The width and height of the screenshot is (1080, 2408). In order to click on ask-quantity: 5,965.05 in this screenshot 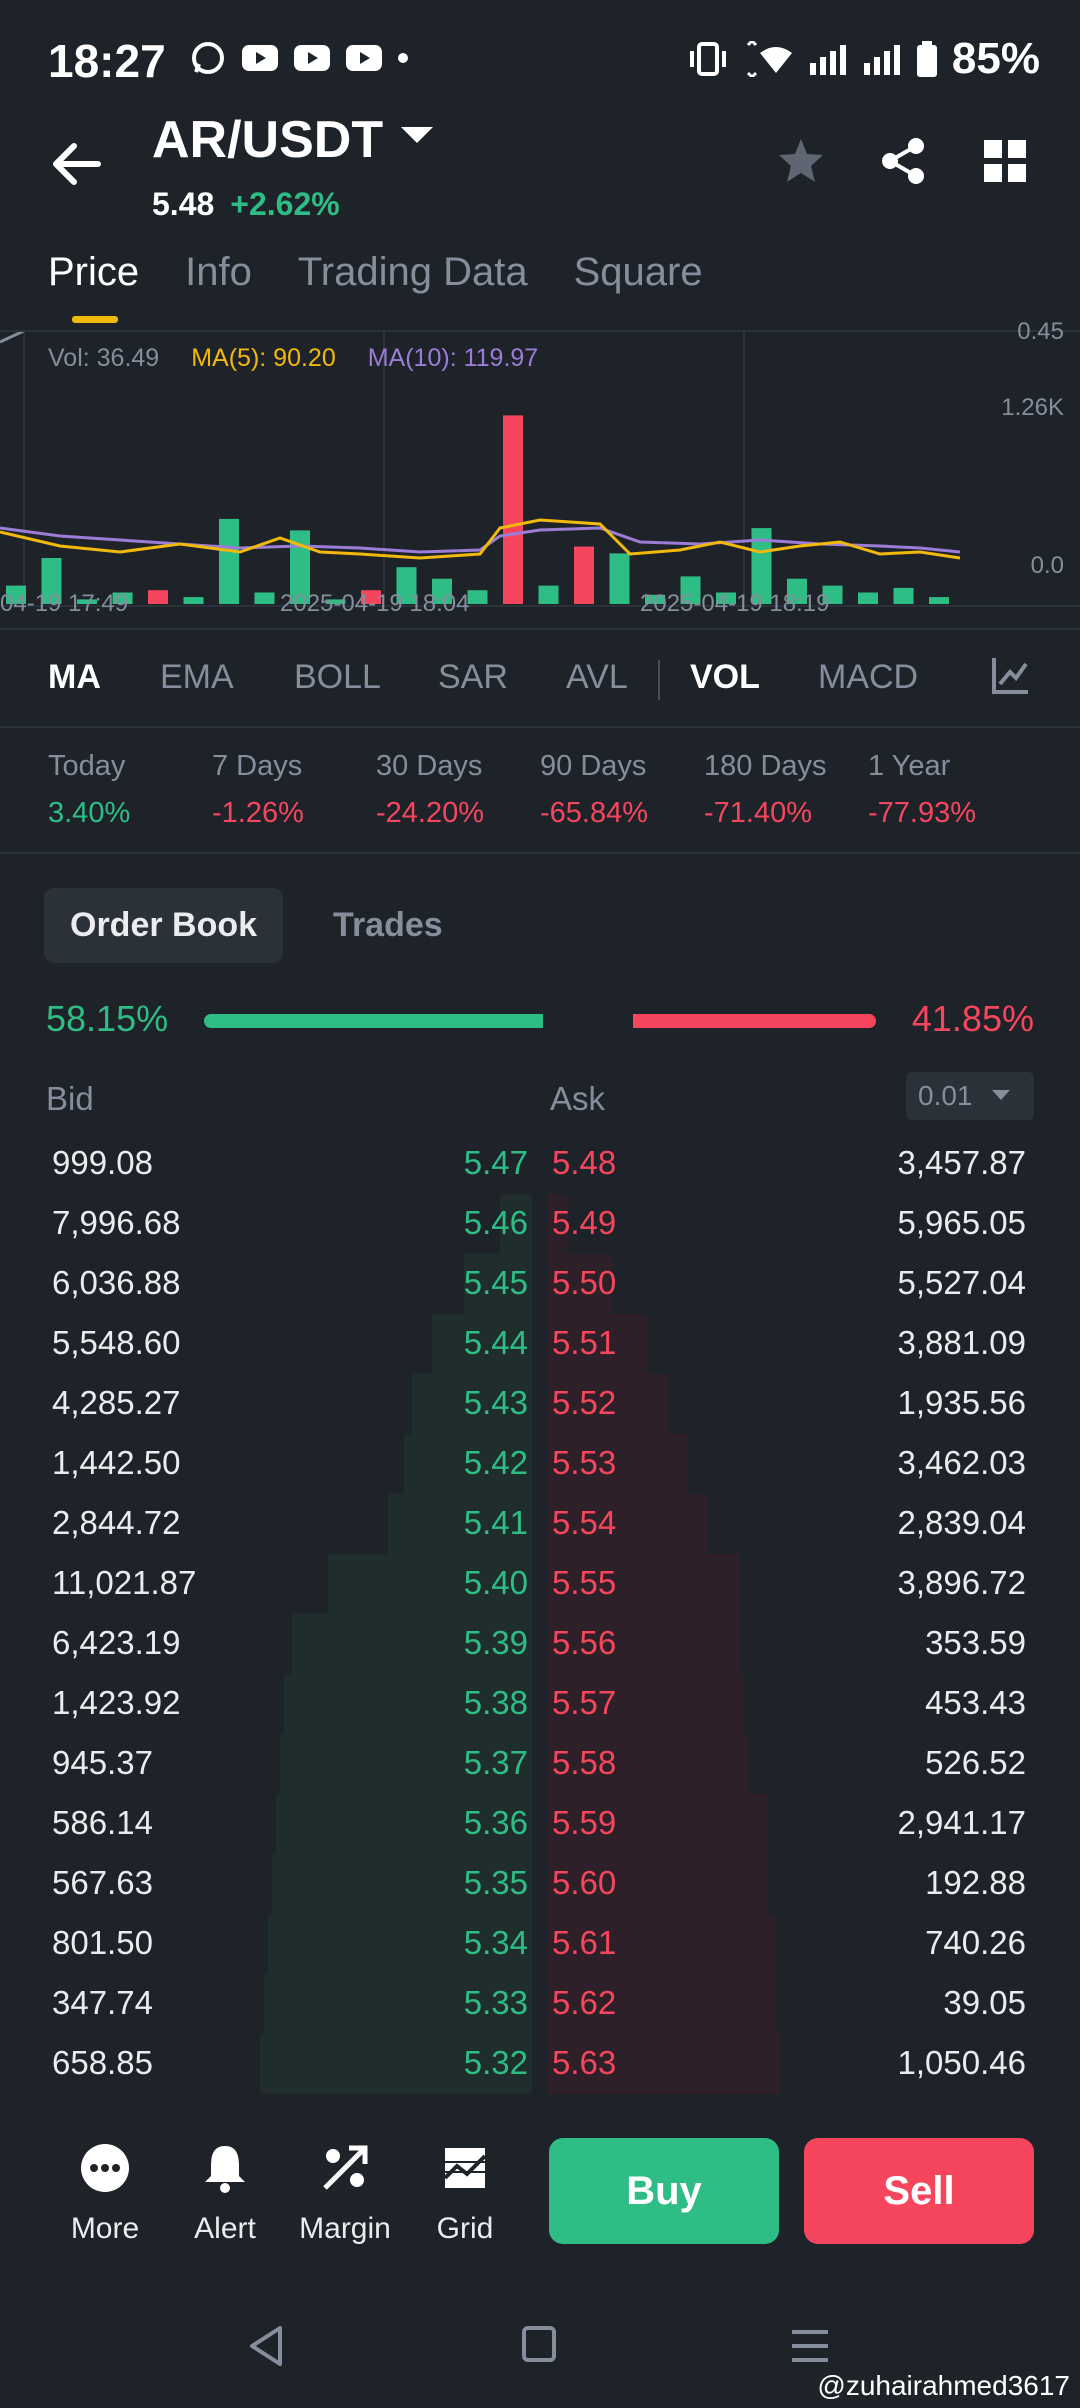, I will do `click(961, 1222)`.